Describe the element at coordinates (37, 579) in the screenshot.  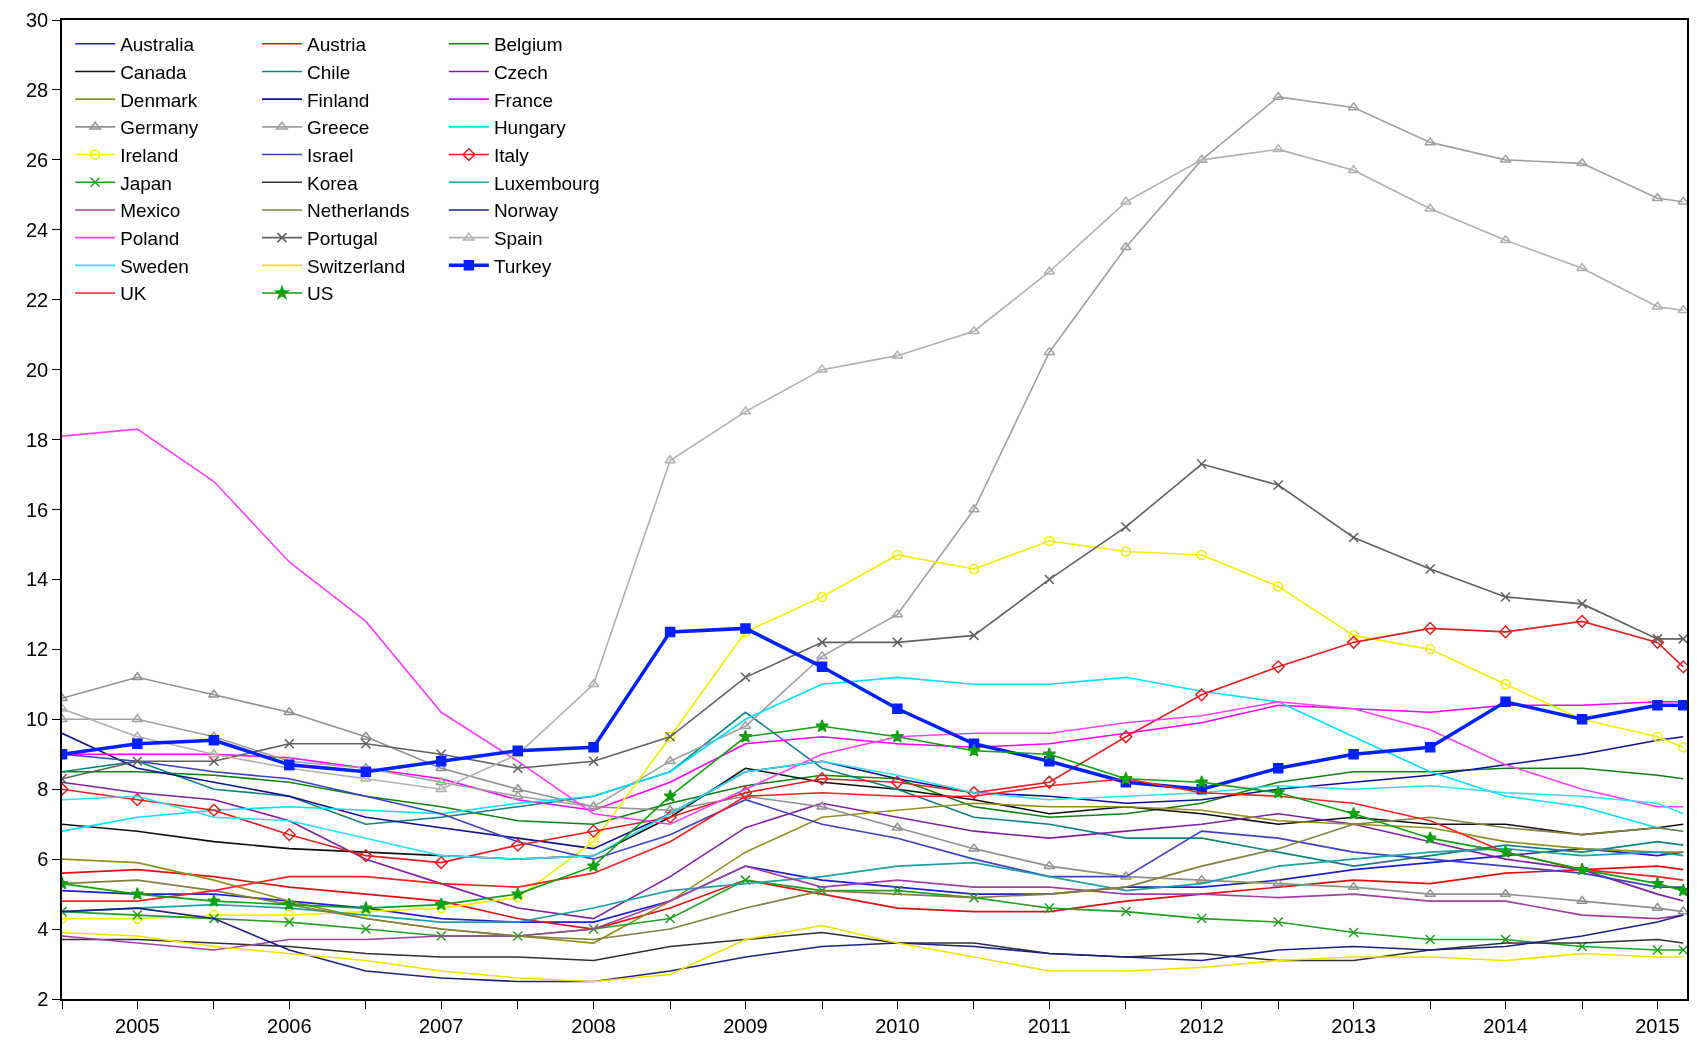
I see `y-tick-label: 14` at that location.